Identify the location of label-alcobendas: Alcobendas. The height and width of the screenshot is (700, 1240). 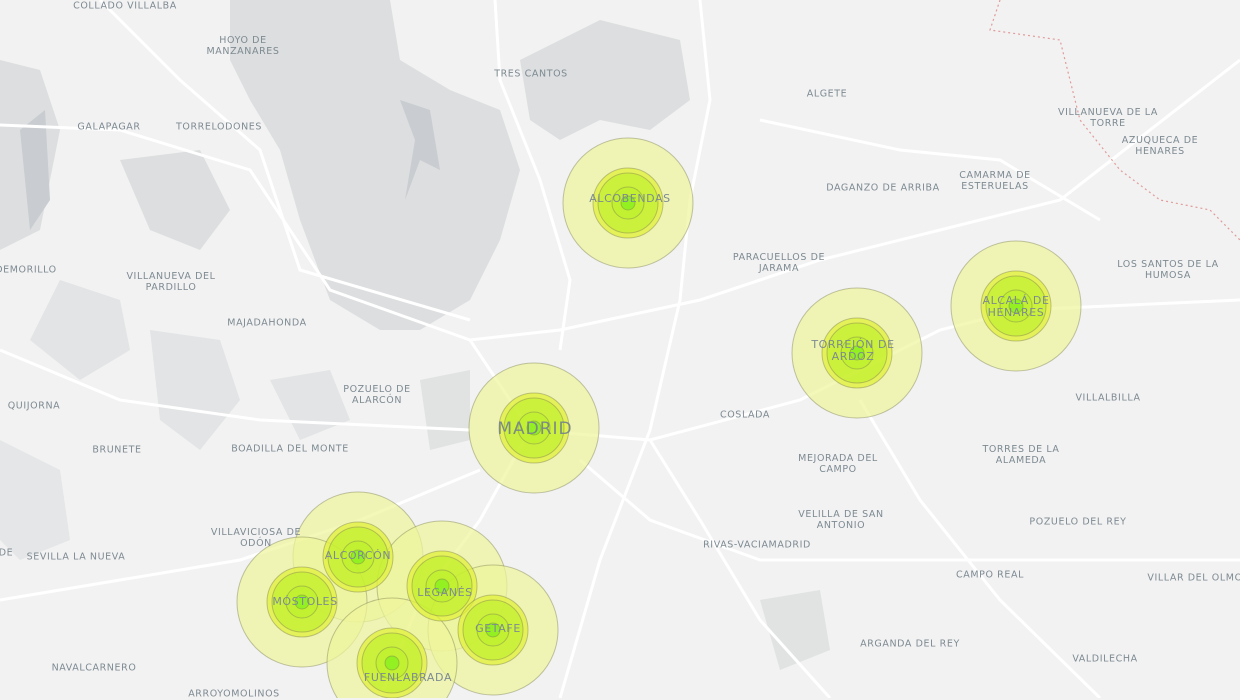
(630, 198).